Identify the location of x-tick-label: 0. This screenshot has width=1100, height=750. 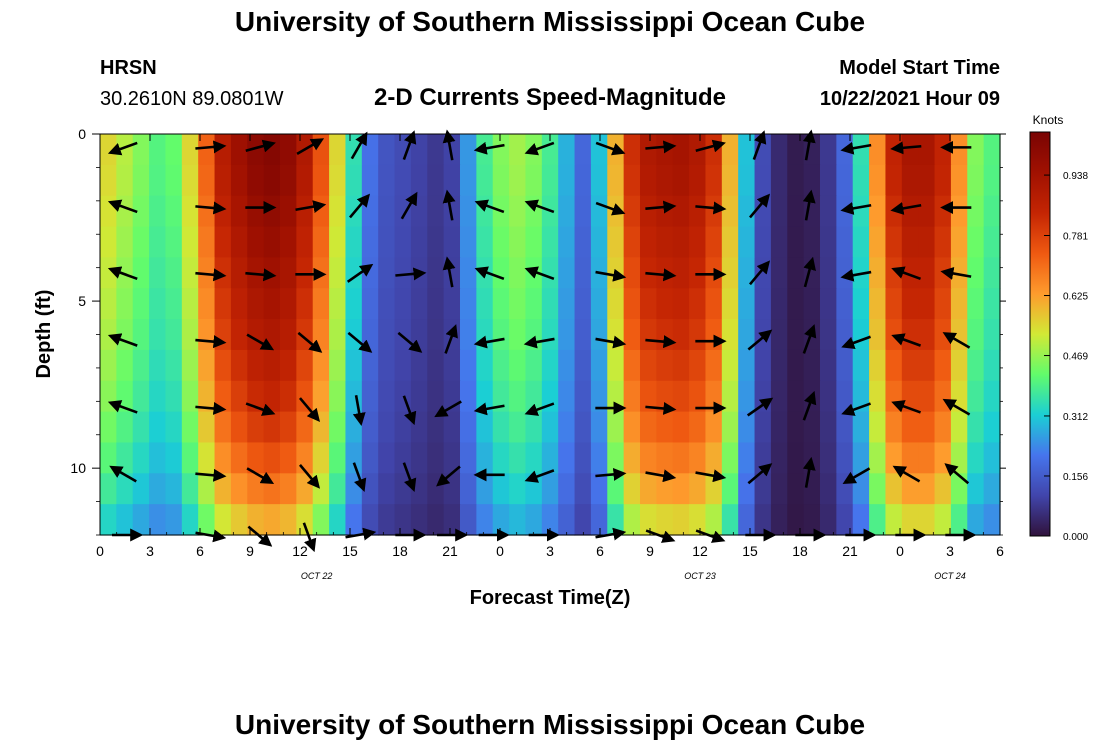
(100, 551).